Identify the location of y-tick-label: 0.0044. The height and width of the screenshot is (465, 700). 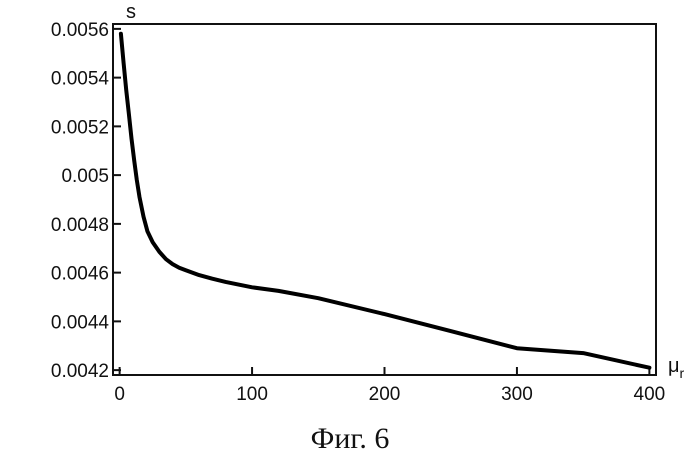
(80, 322).